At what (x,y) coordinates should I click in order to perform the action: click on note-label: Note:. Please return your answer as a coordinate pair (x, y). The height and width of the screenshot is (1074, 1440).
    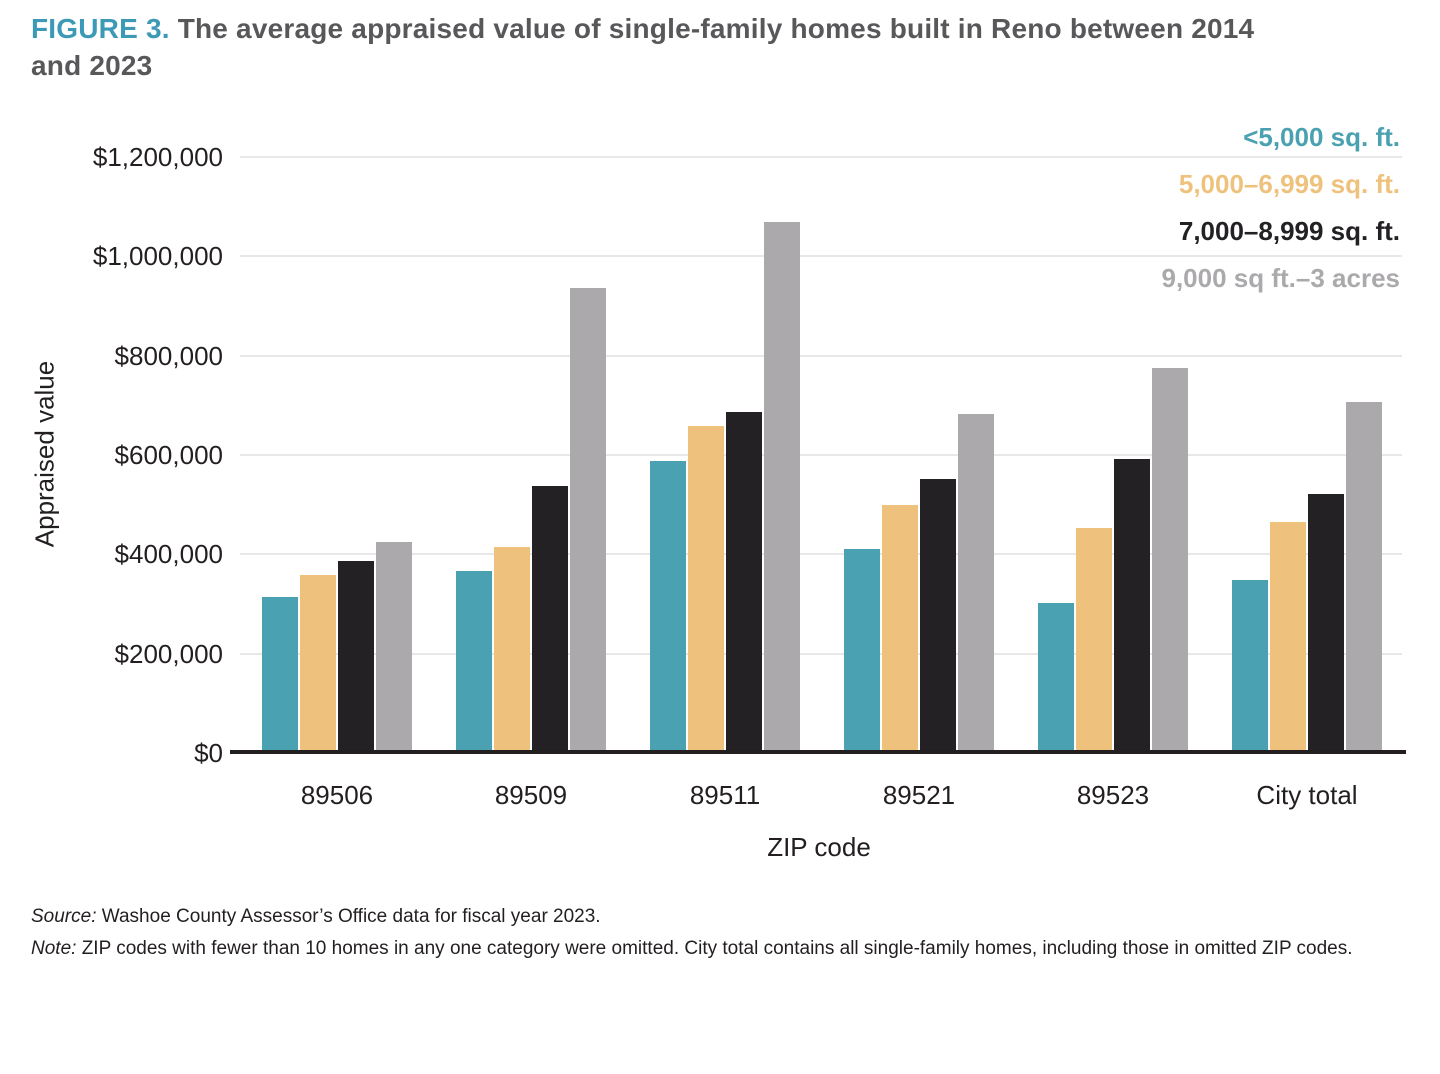
    Looking at the image, I should click on (54, 948).